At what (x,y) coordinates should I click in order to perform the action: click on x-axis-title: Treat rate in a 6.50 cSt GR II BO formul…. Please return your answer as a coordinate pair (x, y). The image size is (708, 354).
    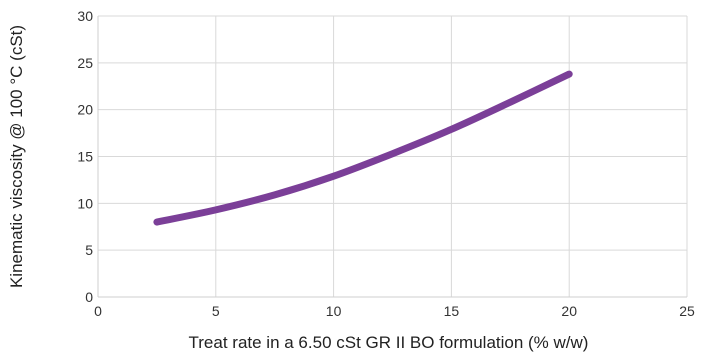
    Looking at the image, I should click on (389, 342).